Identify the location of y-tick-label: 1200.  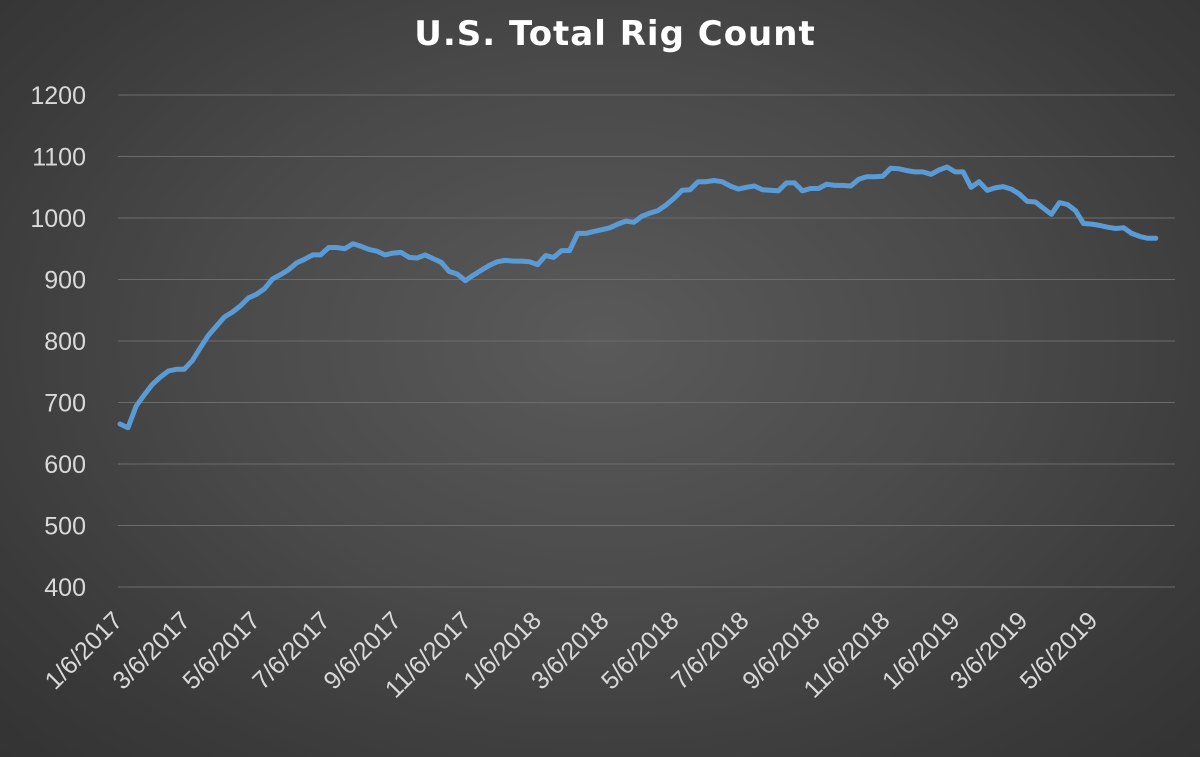
(58, 96).